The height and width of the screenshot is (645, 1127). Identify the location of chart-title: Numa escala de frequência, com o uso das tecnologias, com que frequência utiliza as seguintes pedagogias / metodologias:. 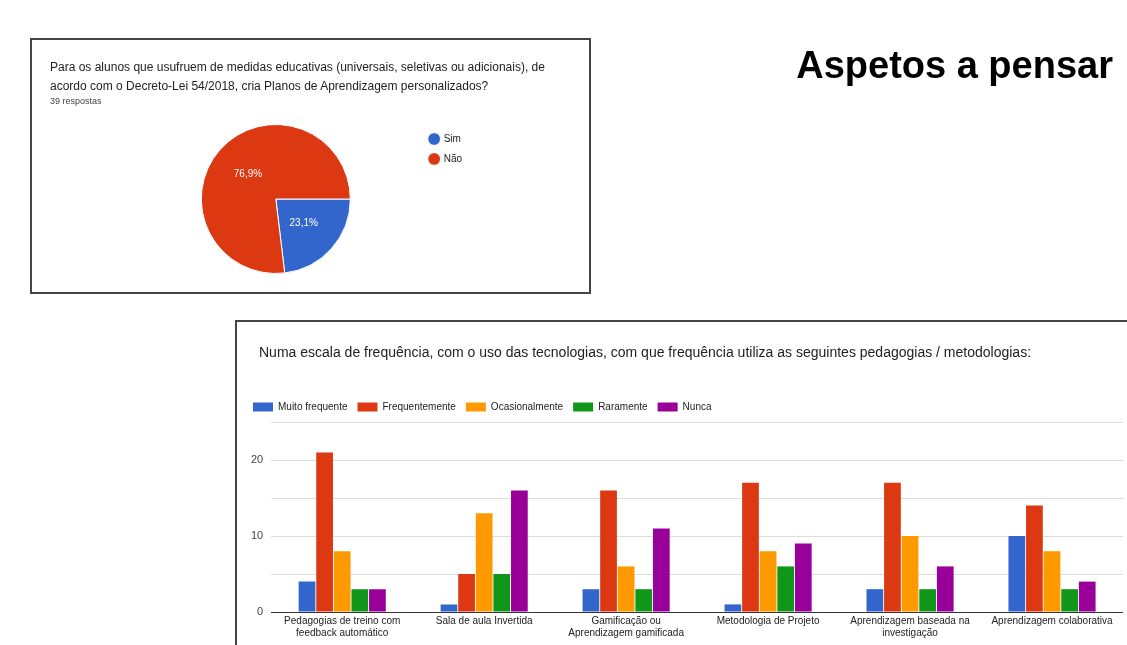
(646, 352).